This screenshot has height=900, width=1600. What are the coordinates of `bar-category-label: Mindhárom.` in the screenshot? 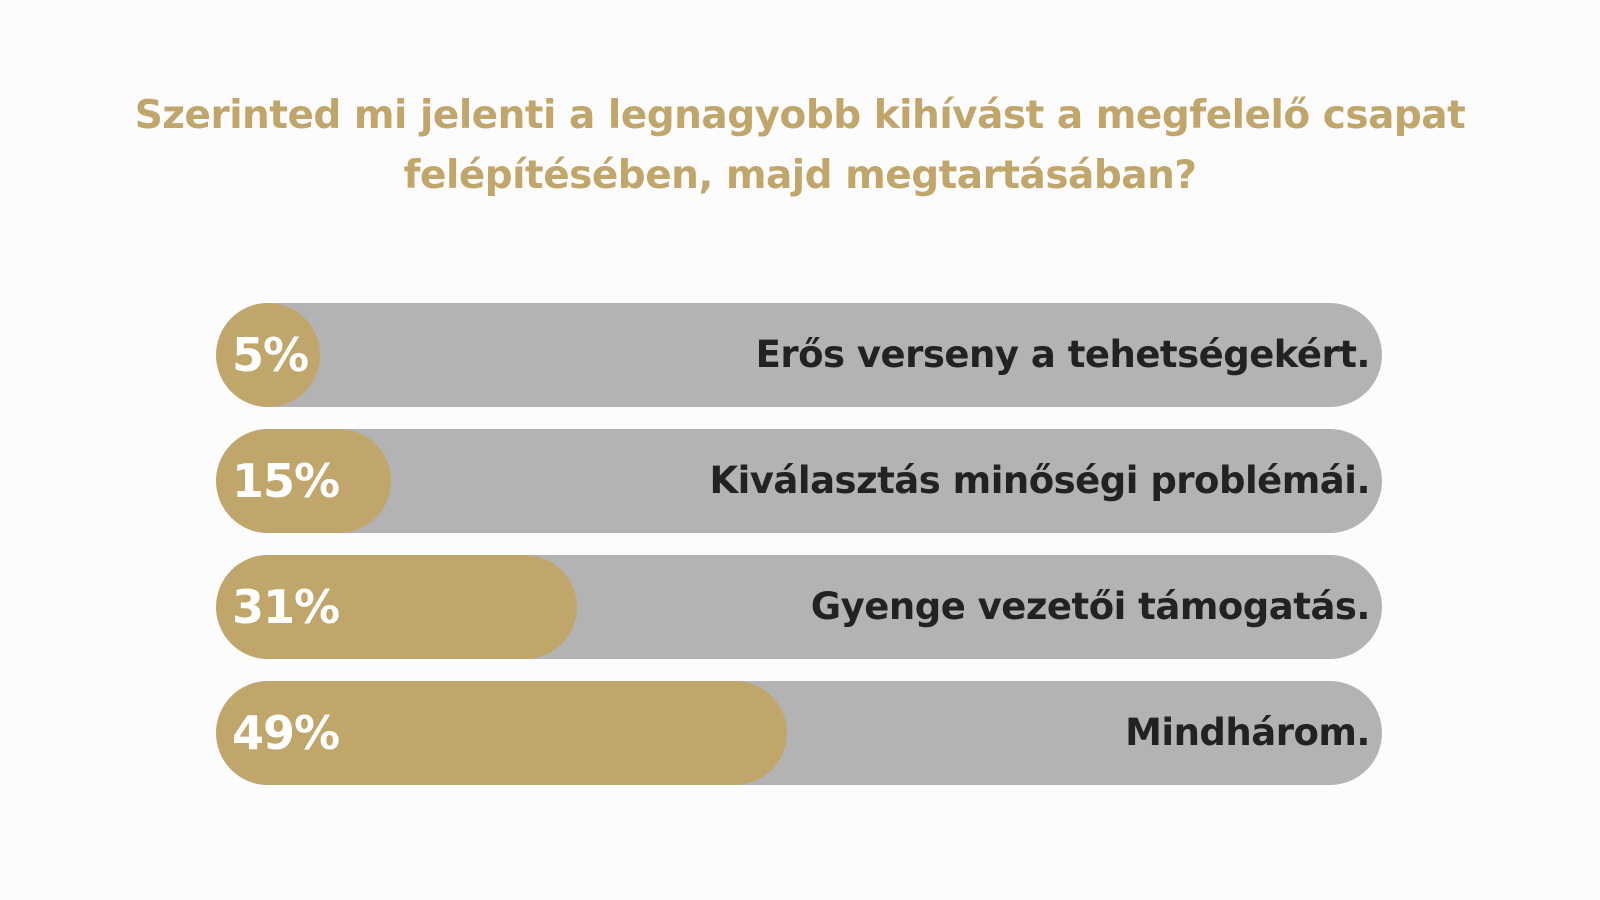 It's located at (1247, 732).